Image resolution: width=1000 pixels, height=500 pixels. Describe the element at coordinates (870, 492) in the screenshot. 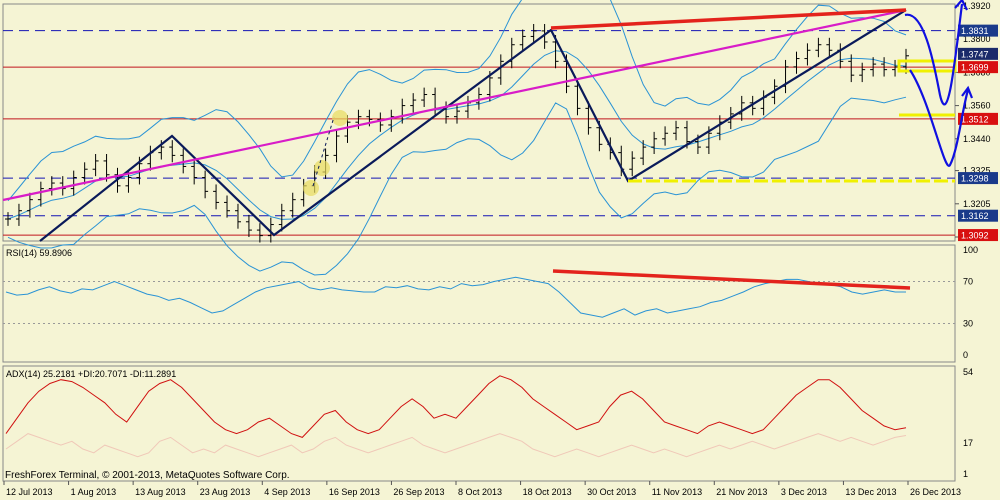

I see `x-axis-tick-label: 13 Dec 2013` at that location.